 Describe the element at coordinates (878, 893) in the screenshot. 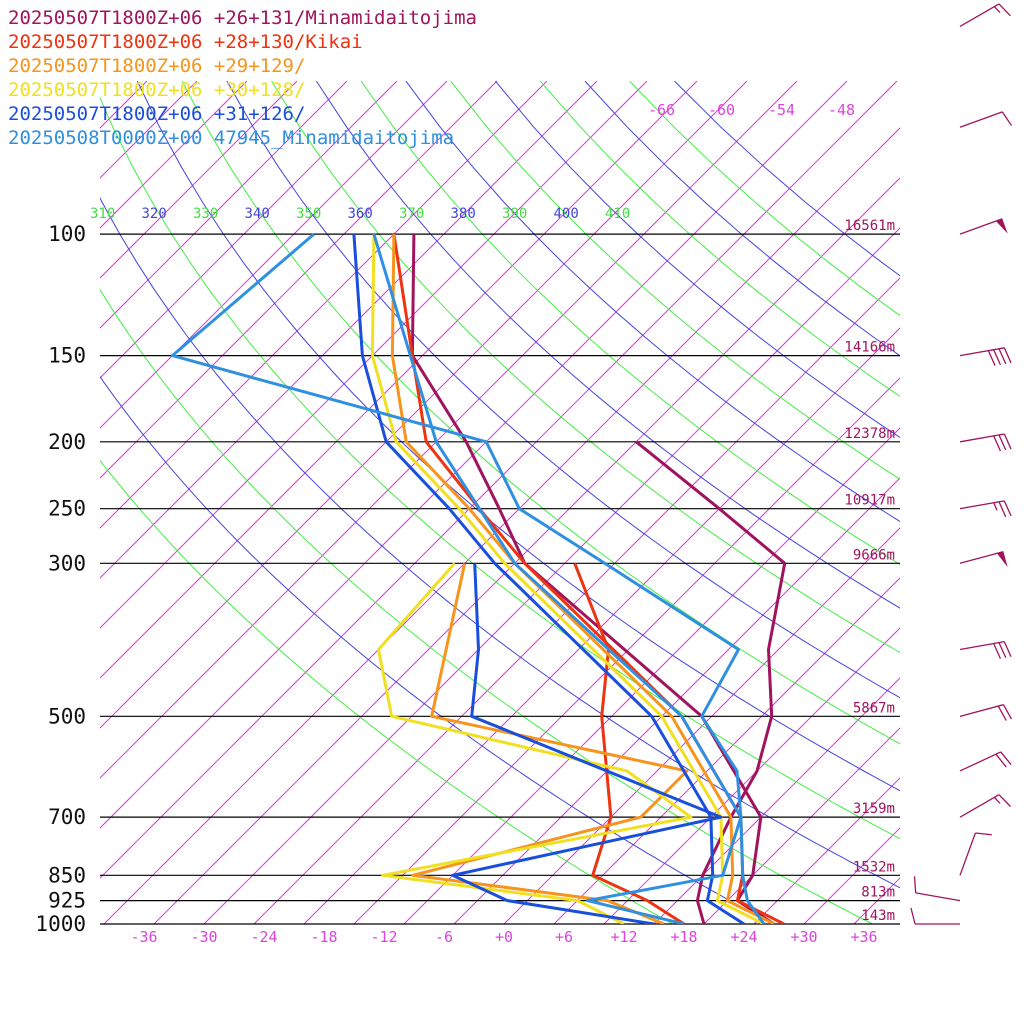

I see `height-label: 813m` at that location.